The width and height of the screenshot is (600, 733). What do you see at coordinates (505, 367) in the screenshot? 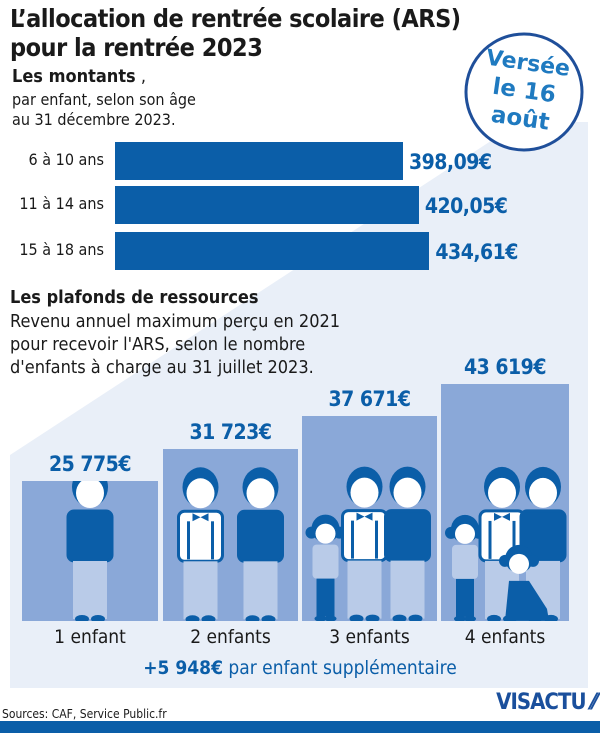
I see `ceiling-value: 43 619€` at bounding box center [505, 367].